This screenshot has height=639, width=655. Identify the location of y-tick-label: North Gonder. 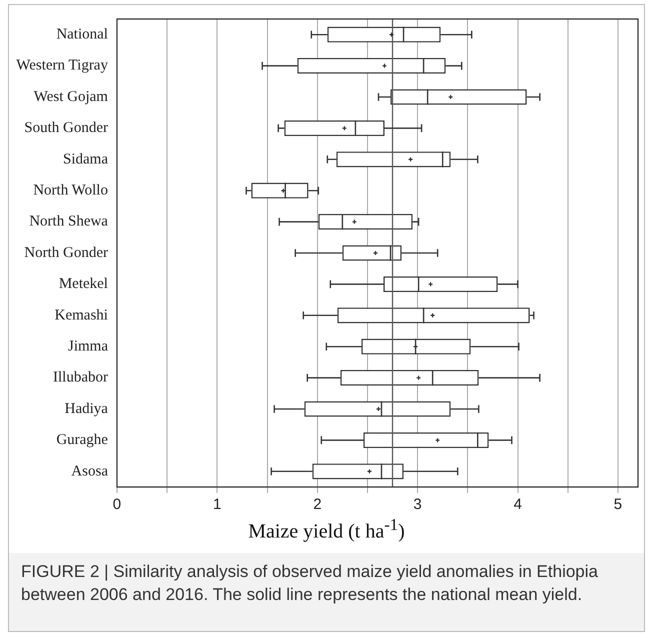
(66, 252).